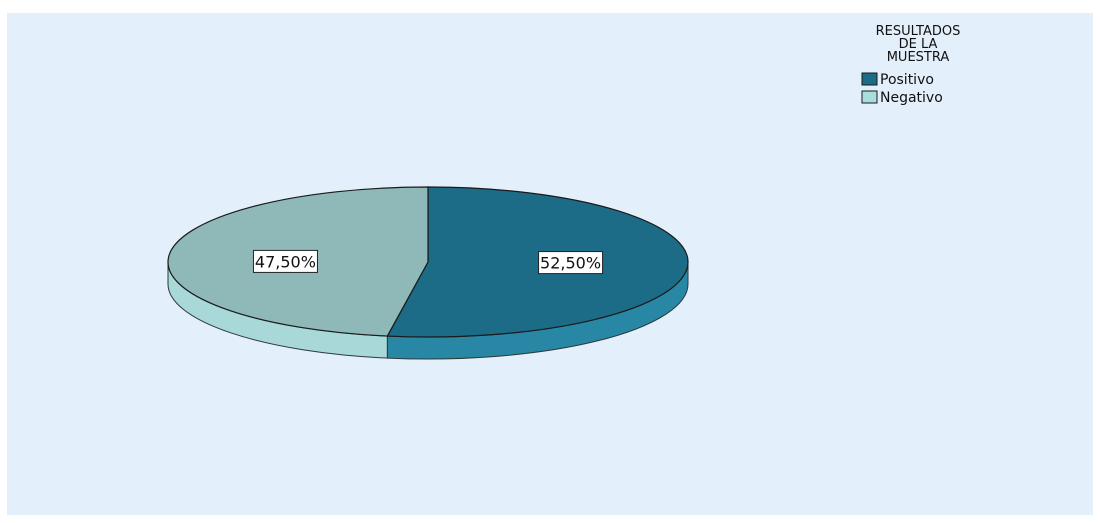 This screenshot has height=523, width=1100. I want to click on data-label-box-positivo, so click(571, 263).